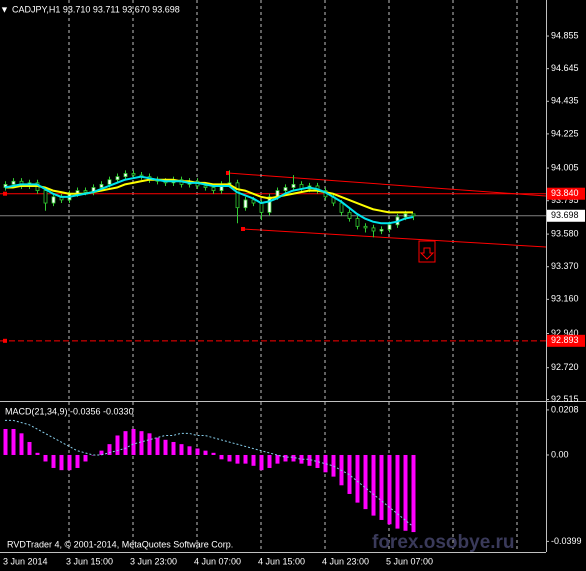 This screenshot has height=571, width=586. What do you see at coordinates (565, 233) in the screenshot?
I see `y-tick-label: 93.580` at bounding box center [565, 233].